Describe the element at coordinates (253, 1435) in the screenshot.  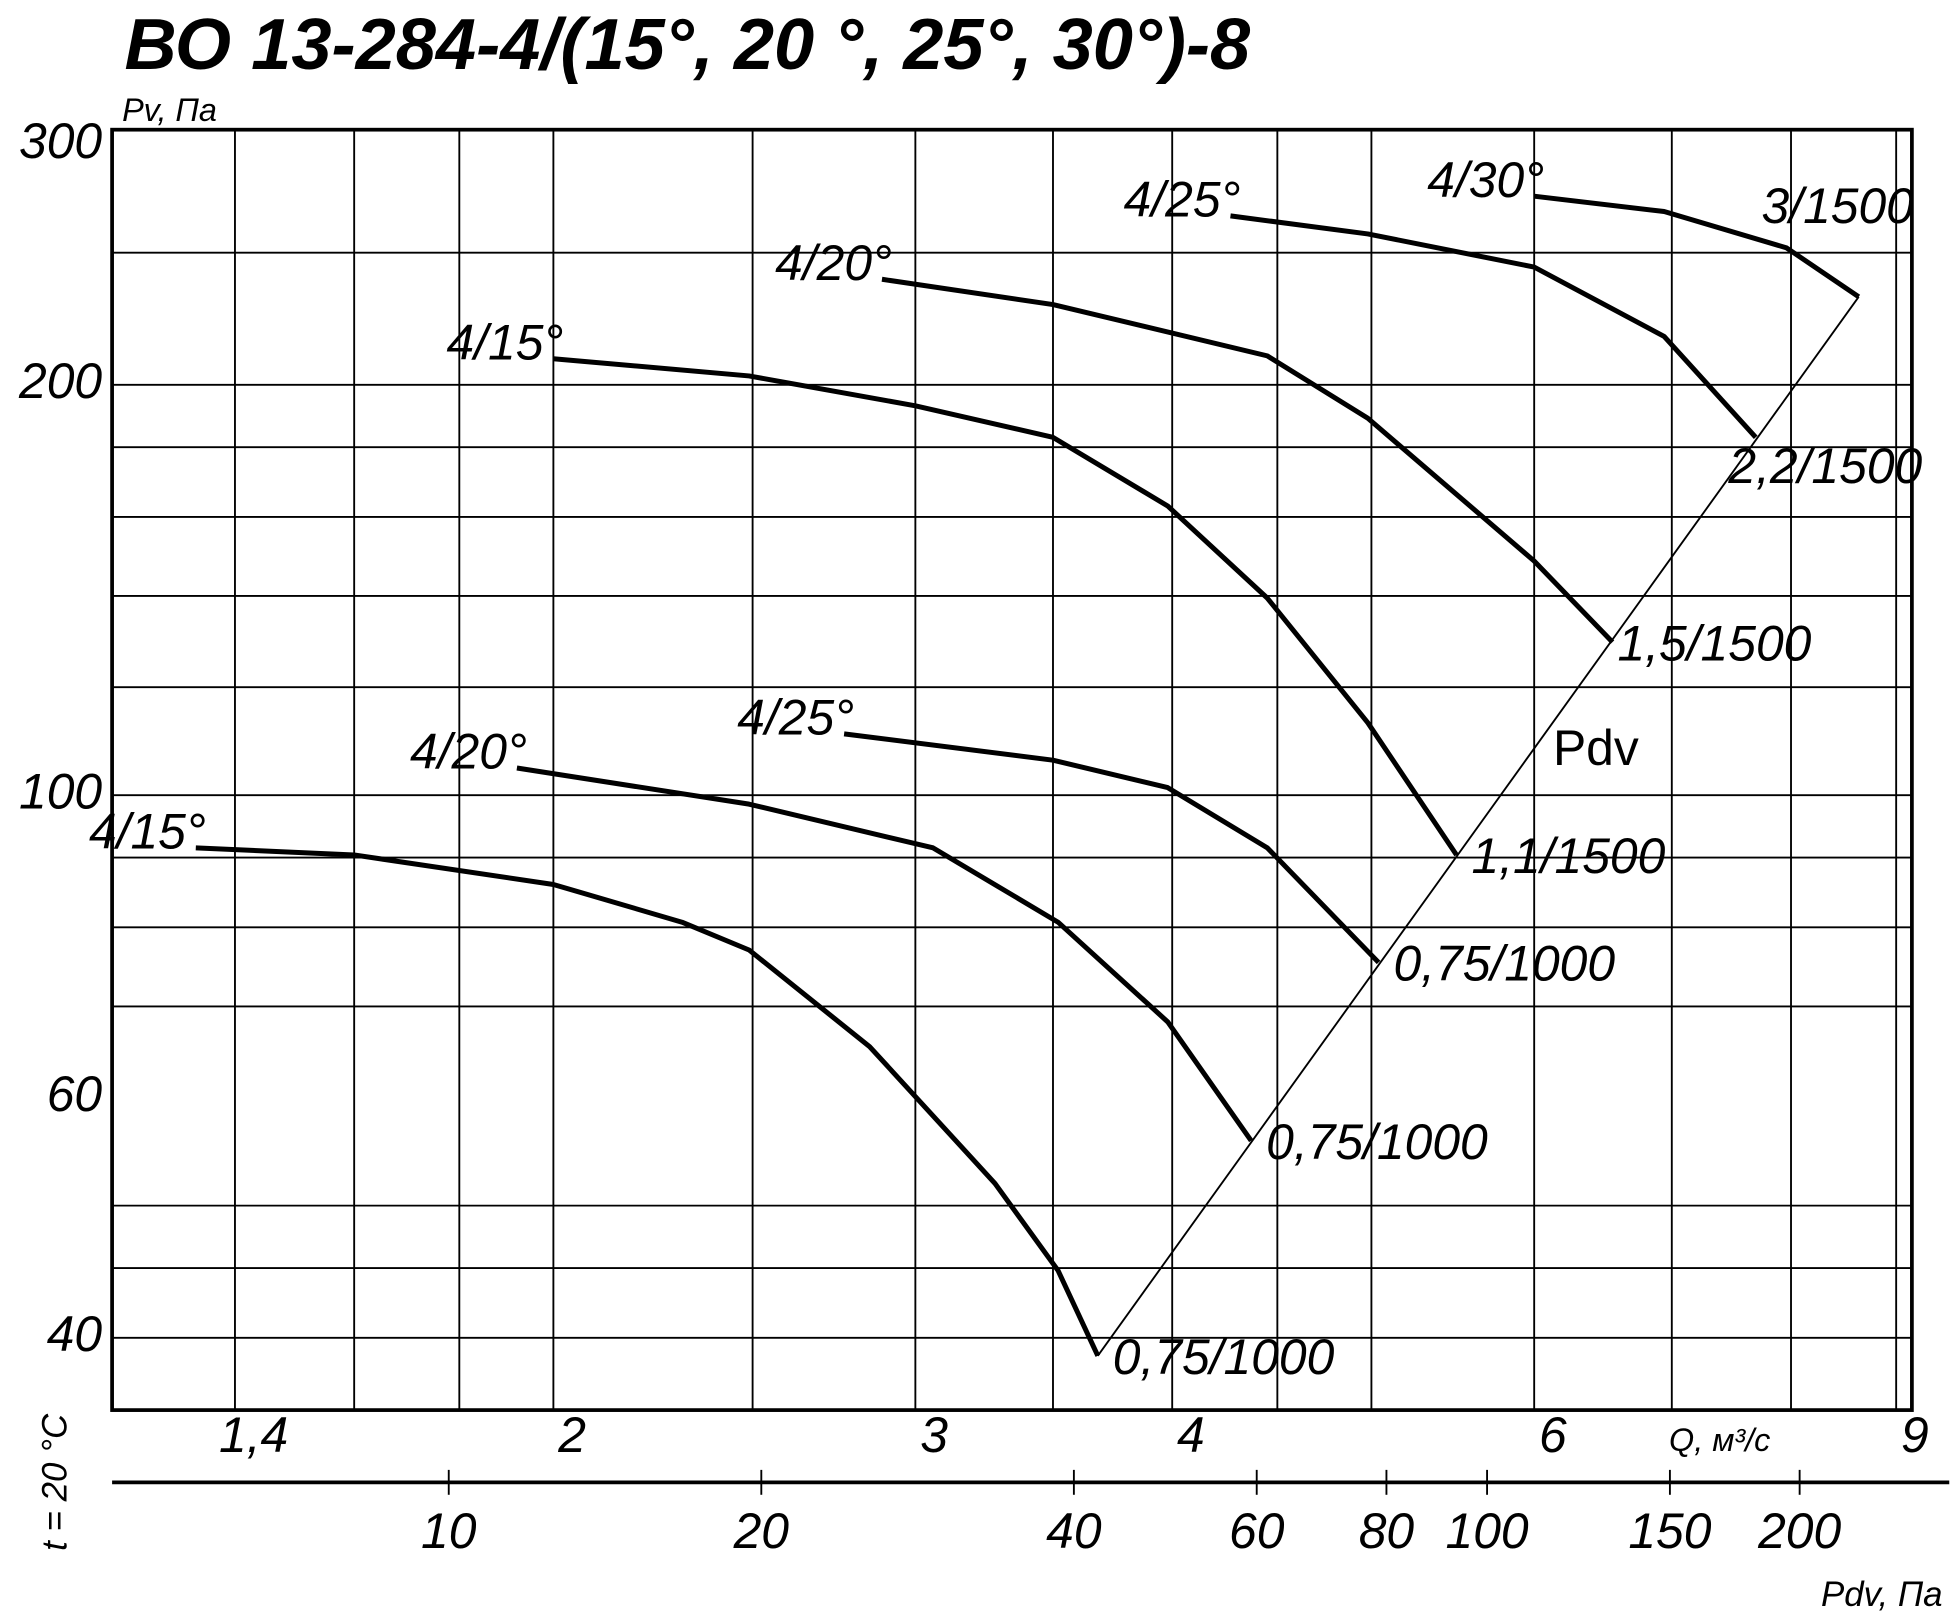
I see `x-tick-label: 1,4` at that location.